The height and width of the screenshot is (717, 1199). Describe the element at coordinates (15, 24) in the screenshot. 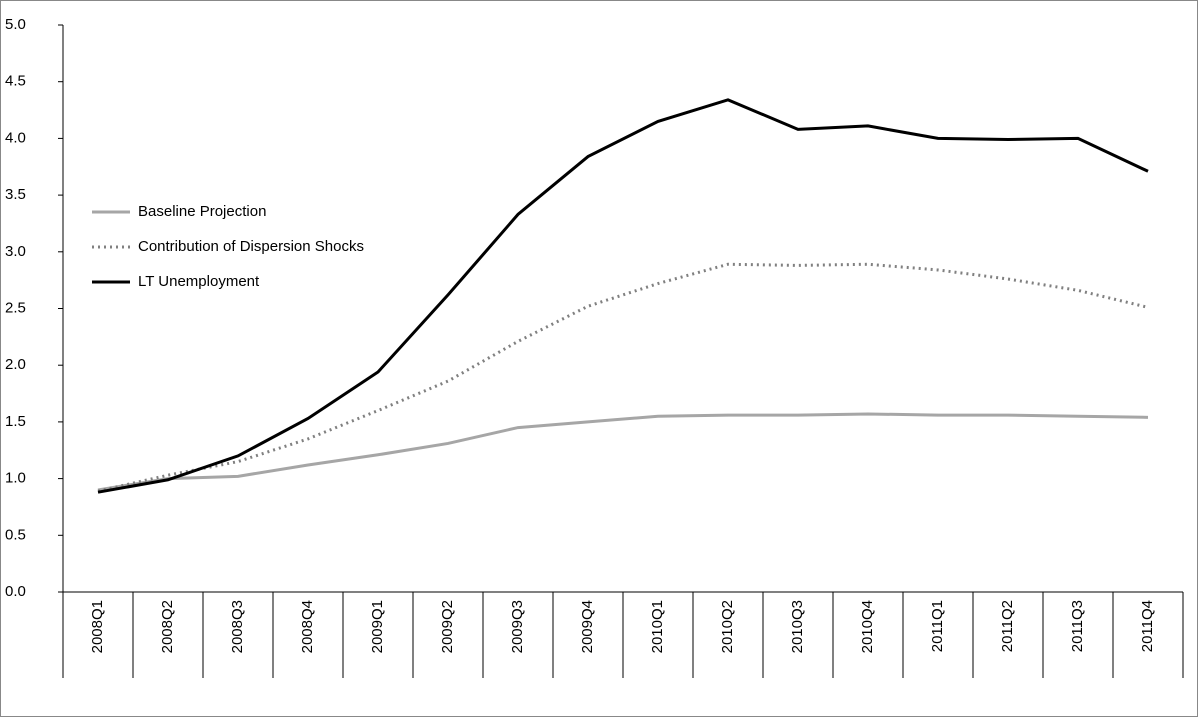

I see `y-tick-label: 5.0` at that location.